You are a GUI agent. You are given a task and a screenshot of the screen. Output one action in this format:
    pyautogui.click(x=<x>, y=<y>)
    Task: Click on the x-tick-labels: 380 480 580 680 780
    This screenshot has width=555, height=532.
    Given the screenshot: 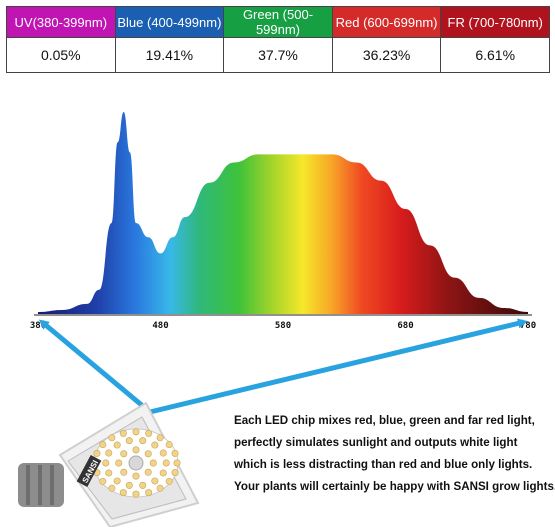 What is the action you would take?
    pyautogui.click(x=283, y=326)
    